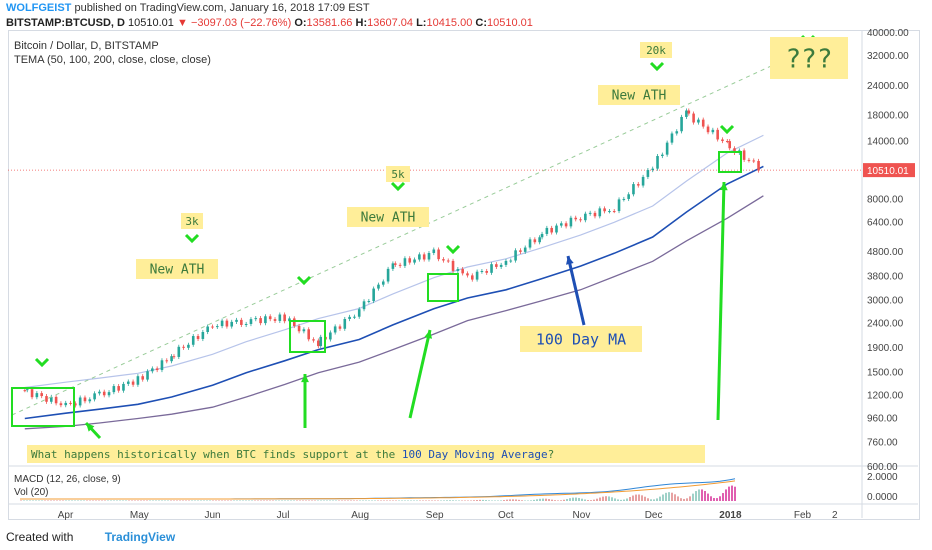 This screenshot has height=550, width=932. Describe the element at coordinates (510, 23) in the screenshot. I see `close-value: 10510.01` at that location.